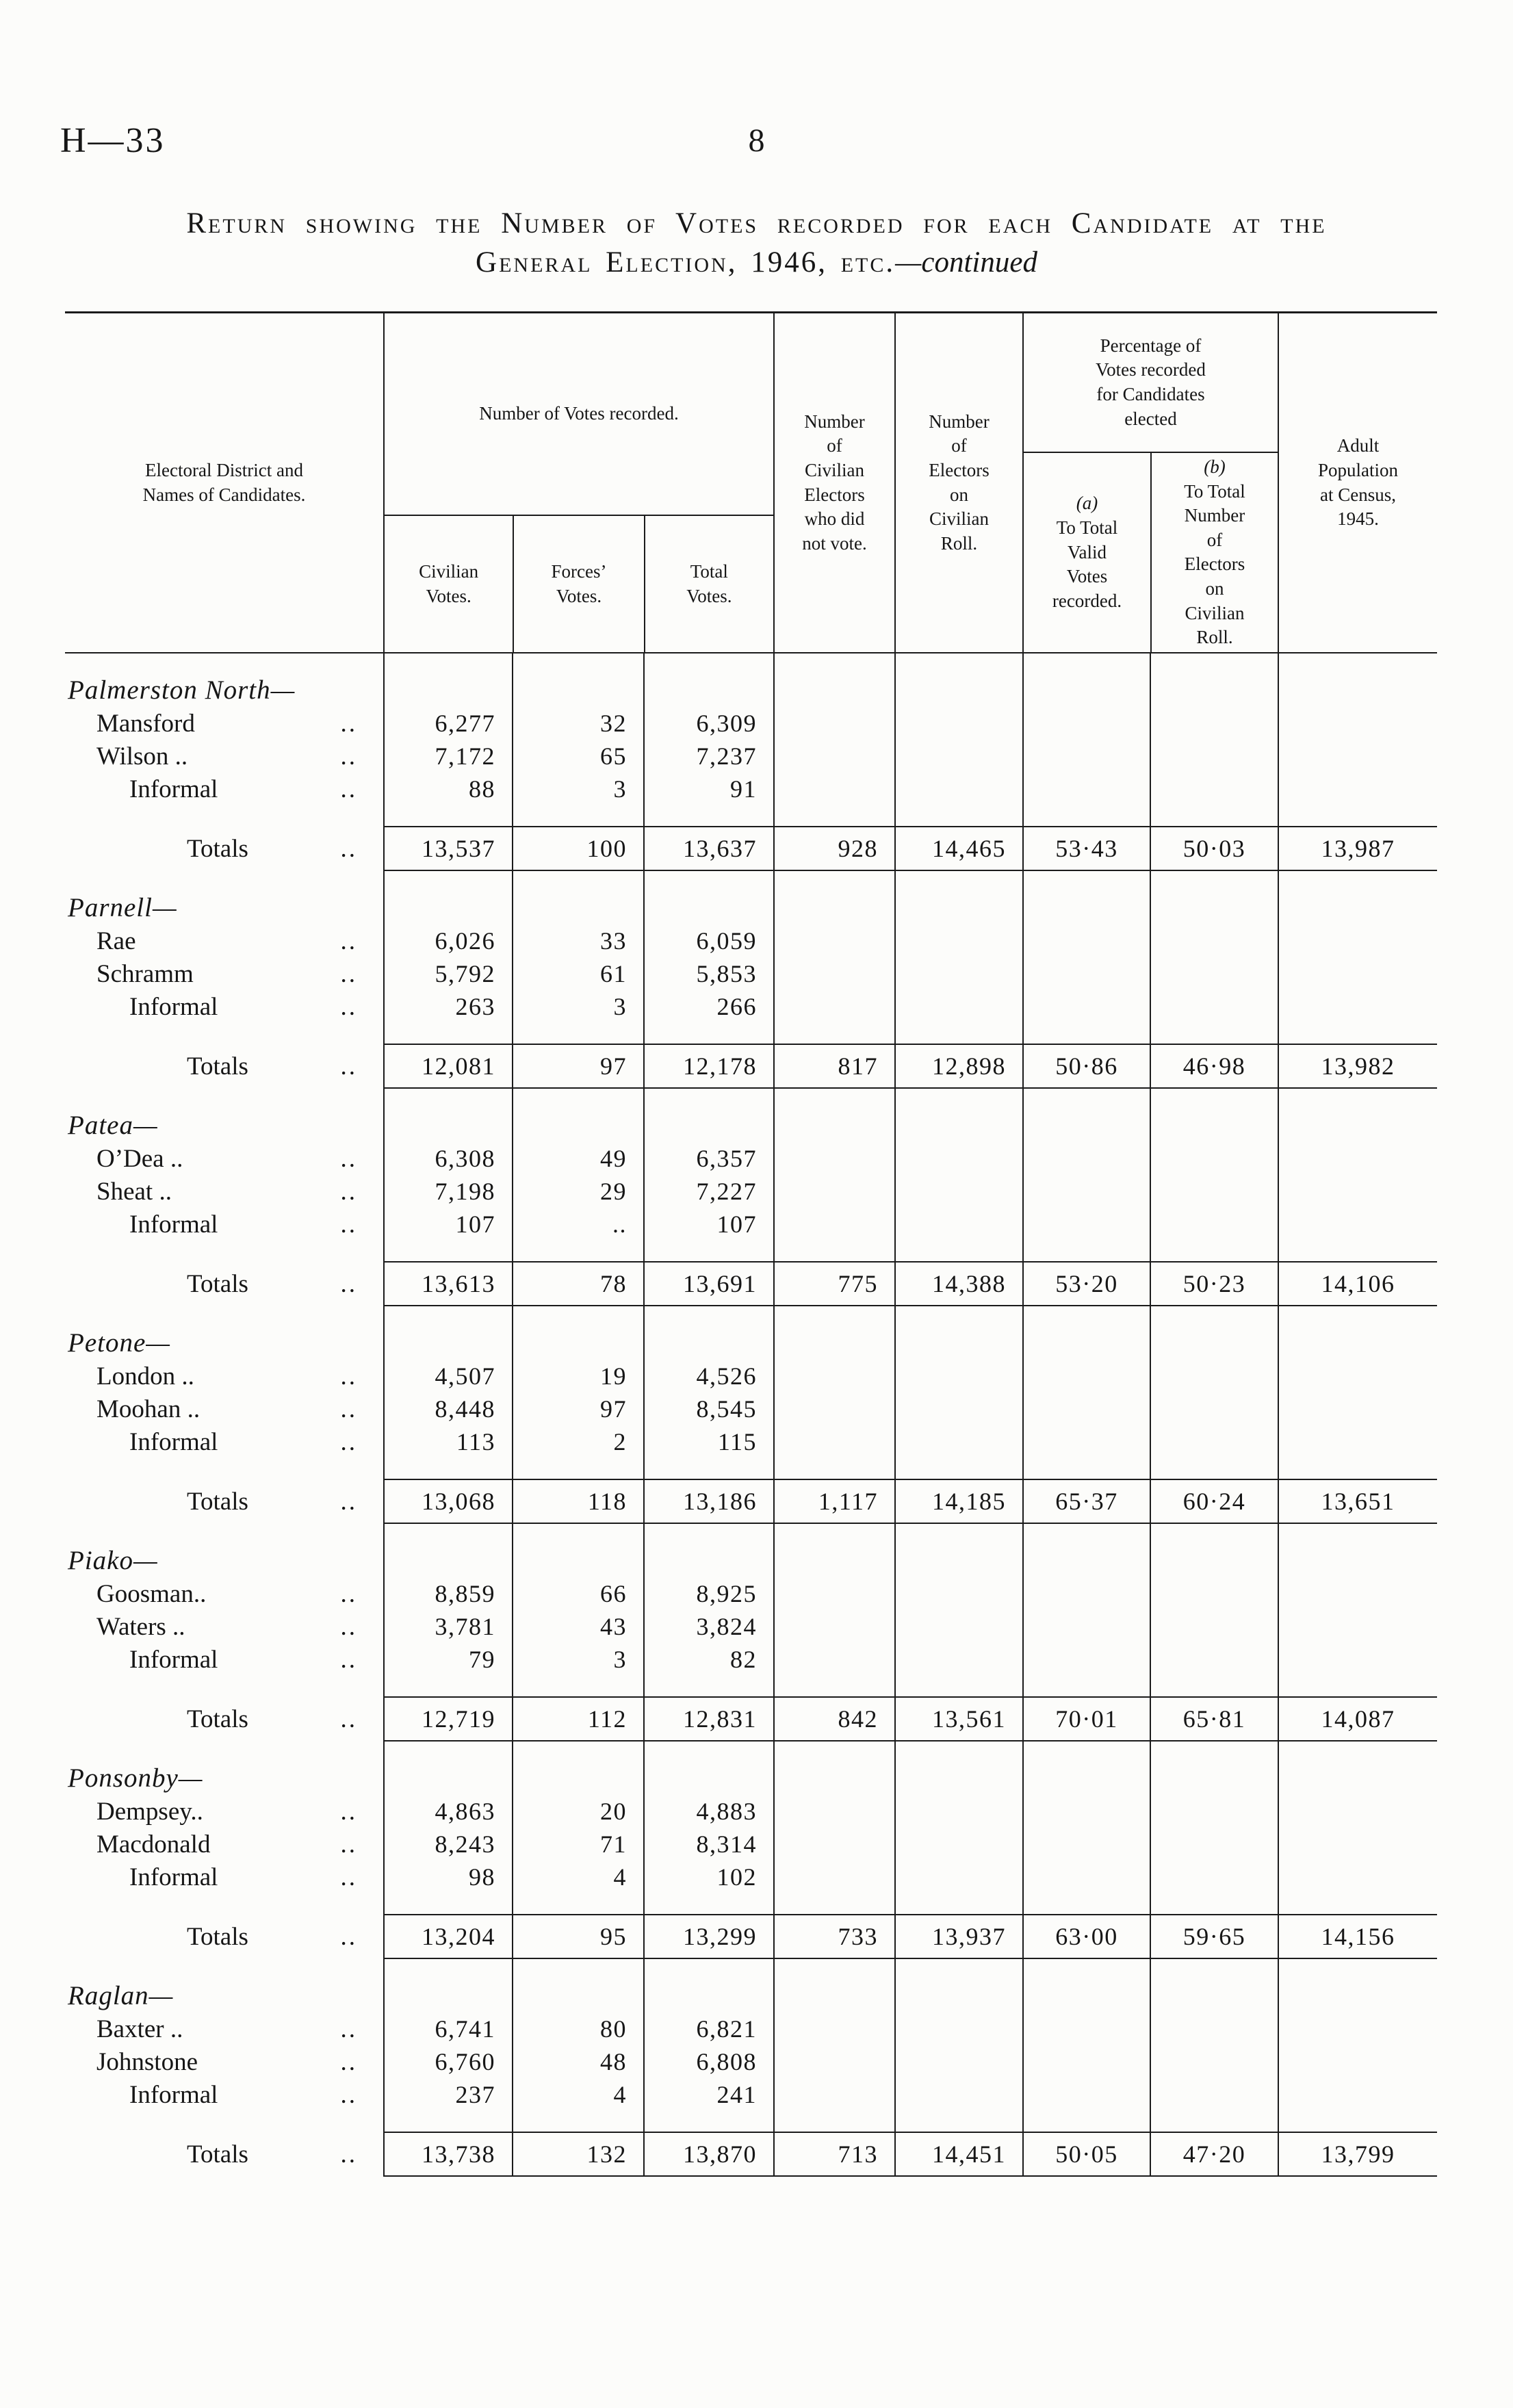 This screenshot has width=1513, height=2408. What do you see at coordinates (577, 1811) in the screenshot?
I see `forces-votes-cell: 20` at bounding box center [577, 1811].